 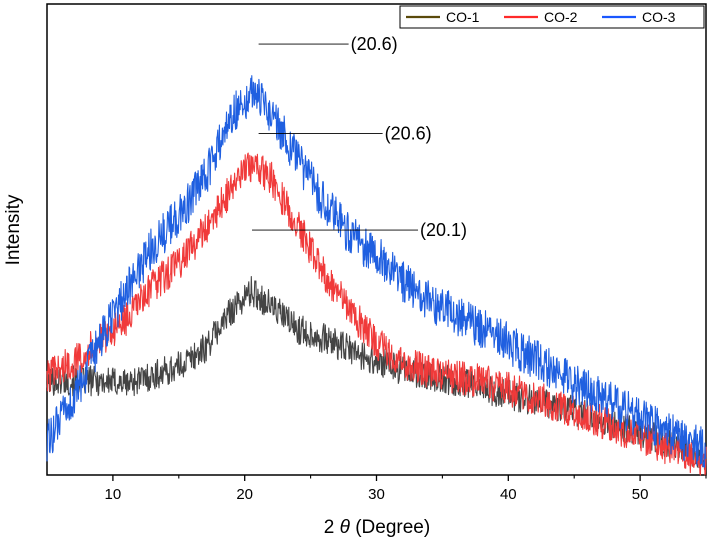 What do you see at coordinates (13, 229) in the screenshot?
I see `y-axis-title: Intensity` at bounding box center [13, 229].